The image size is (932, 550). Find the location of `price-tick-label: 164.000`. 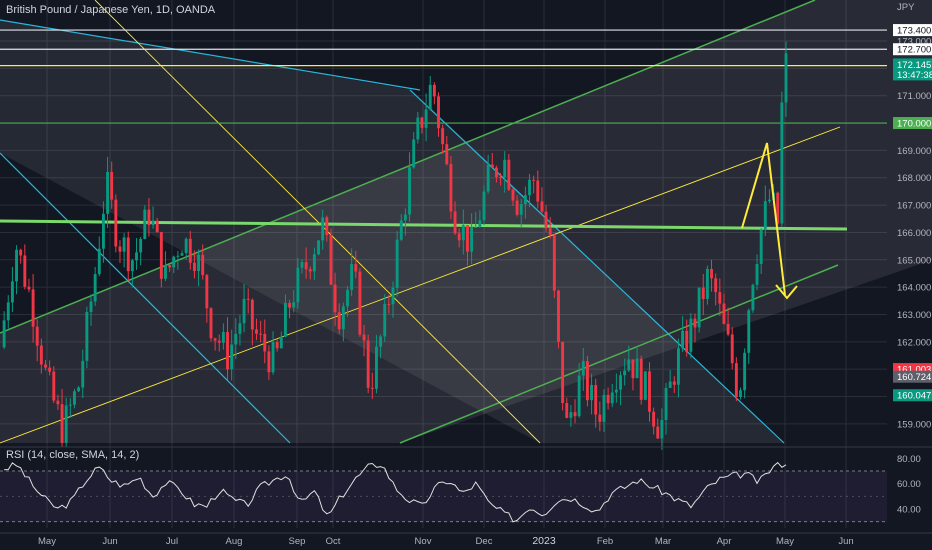

price-tick-label: 164.000 is located at coordinates (914, 288).